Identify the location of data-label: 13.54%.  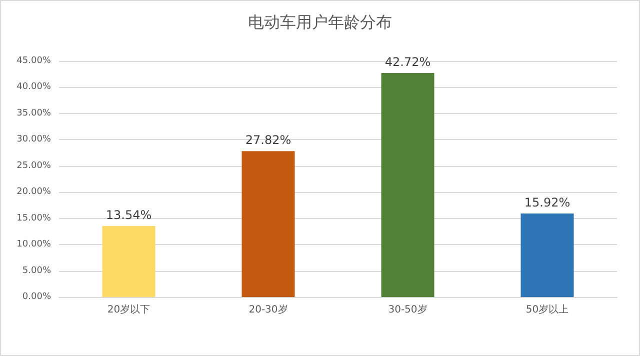
(129, 215).